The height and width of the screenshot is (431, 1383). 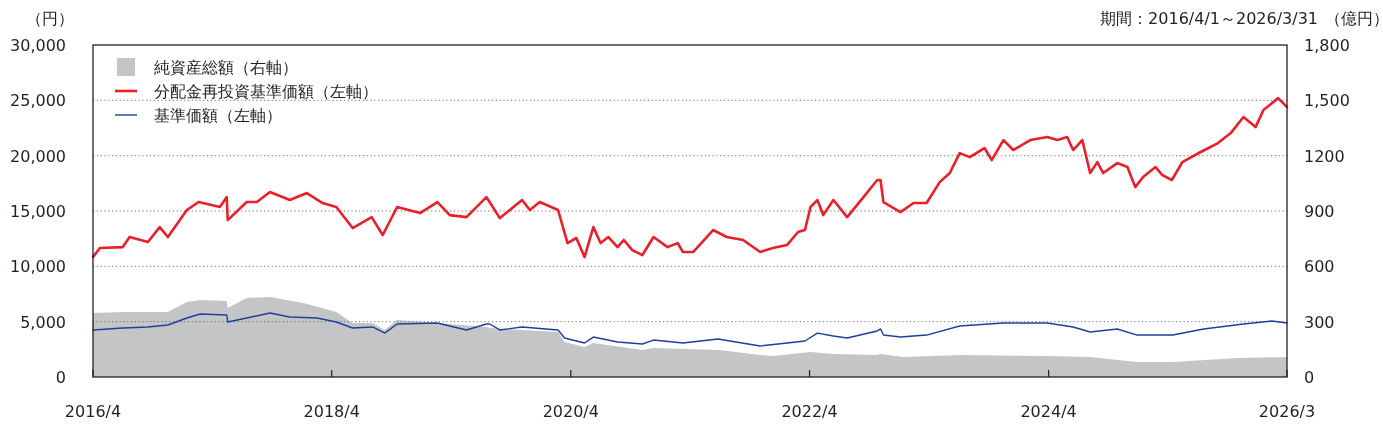 I want to click on y2-tick-label: 600, so click(x=1319, y=267).